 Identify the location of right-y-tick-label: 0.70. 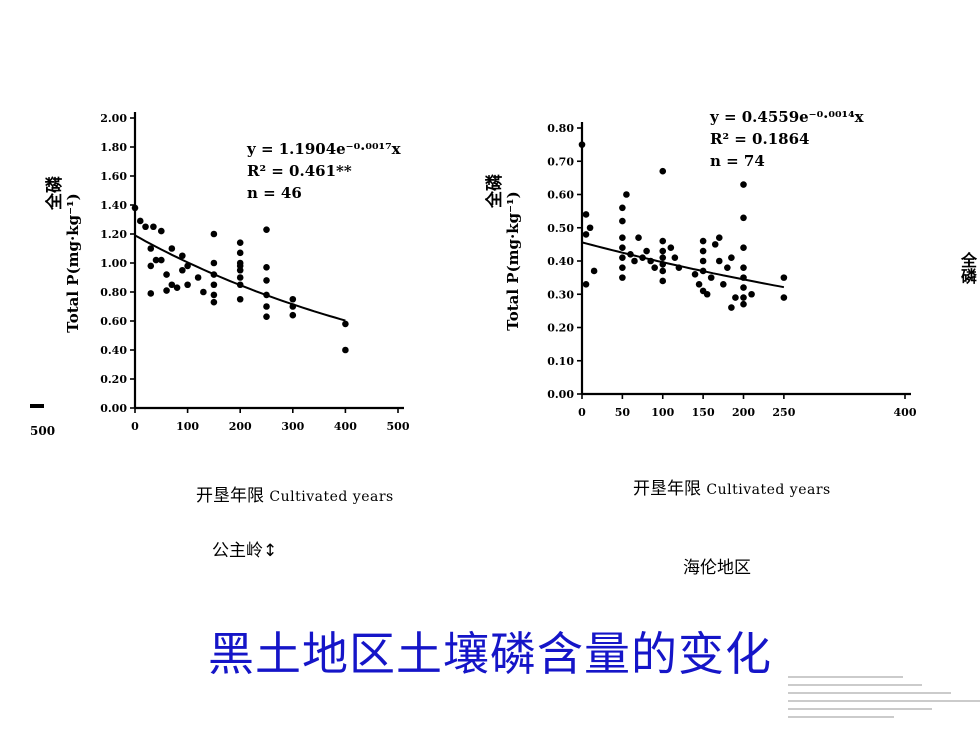
(560, 161).